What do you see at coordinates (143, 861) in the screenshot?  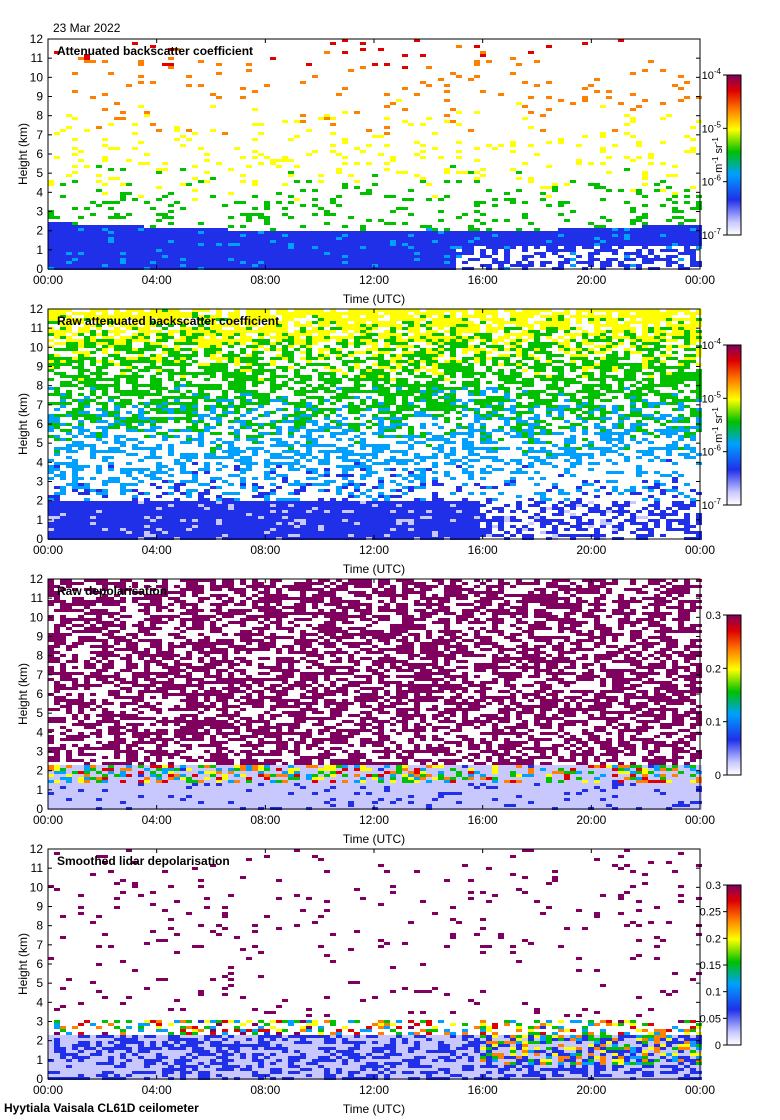 I see `panel-title: Smoothed lidar depolarisation` at bounding box center [143, 861].